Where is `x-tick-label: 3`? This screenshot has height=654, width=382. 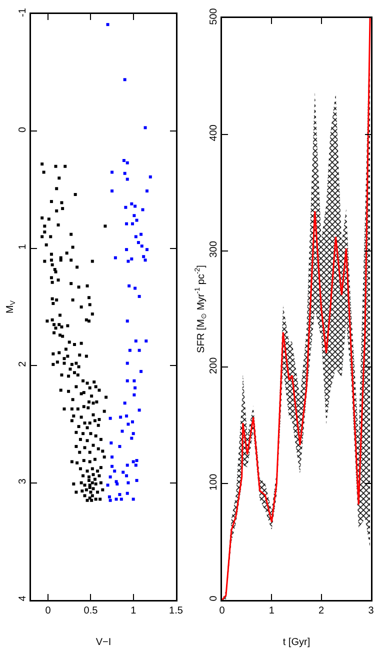
x-tick-label: 3 is located at coordinates (371, 611).